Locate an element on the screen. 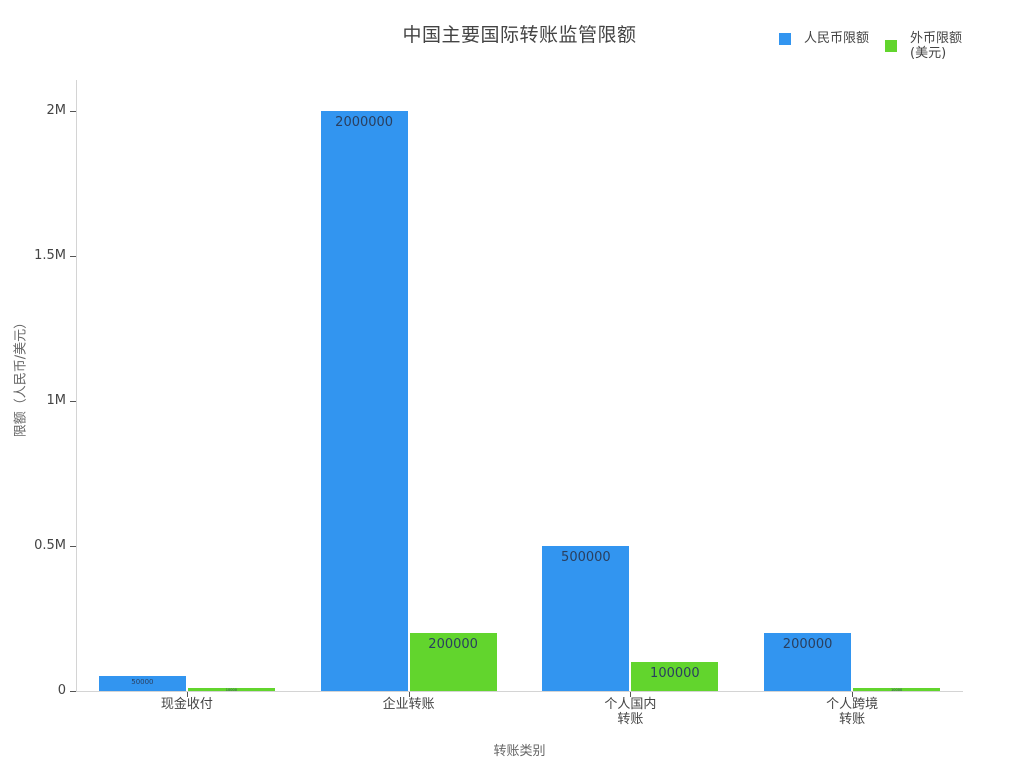  y-axis-line is located at coordinates (76, 386).